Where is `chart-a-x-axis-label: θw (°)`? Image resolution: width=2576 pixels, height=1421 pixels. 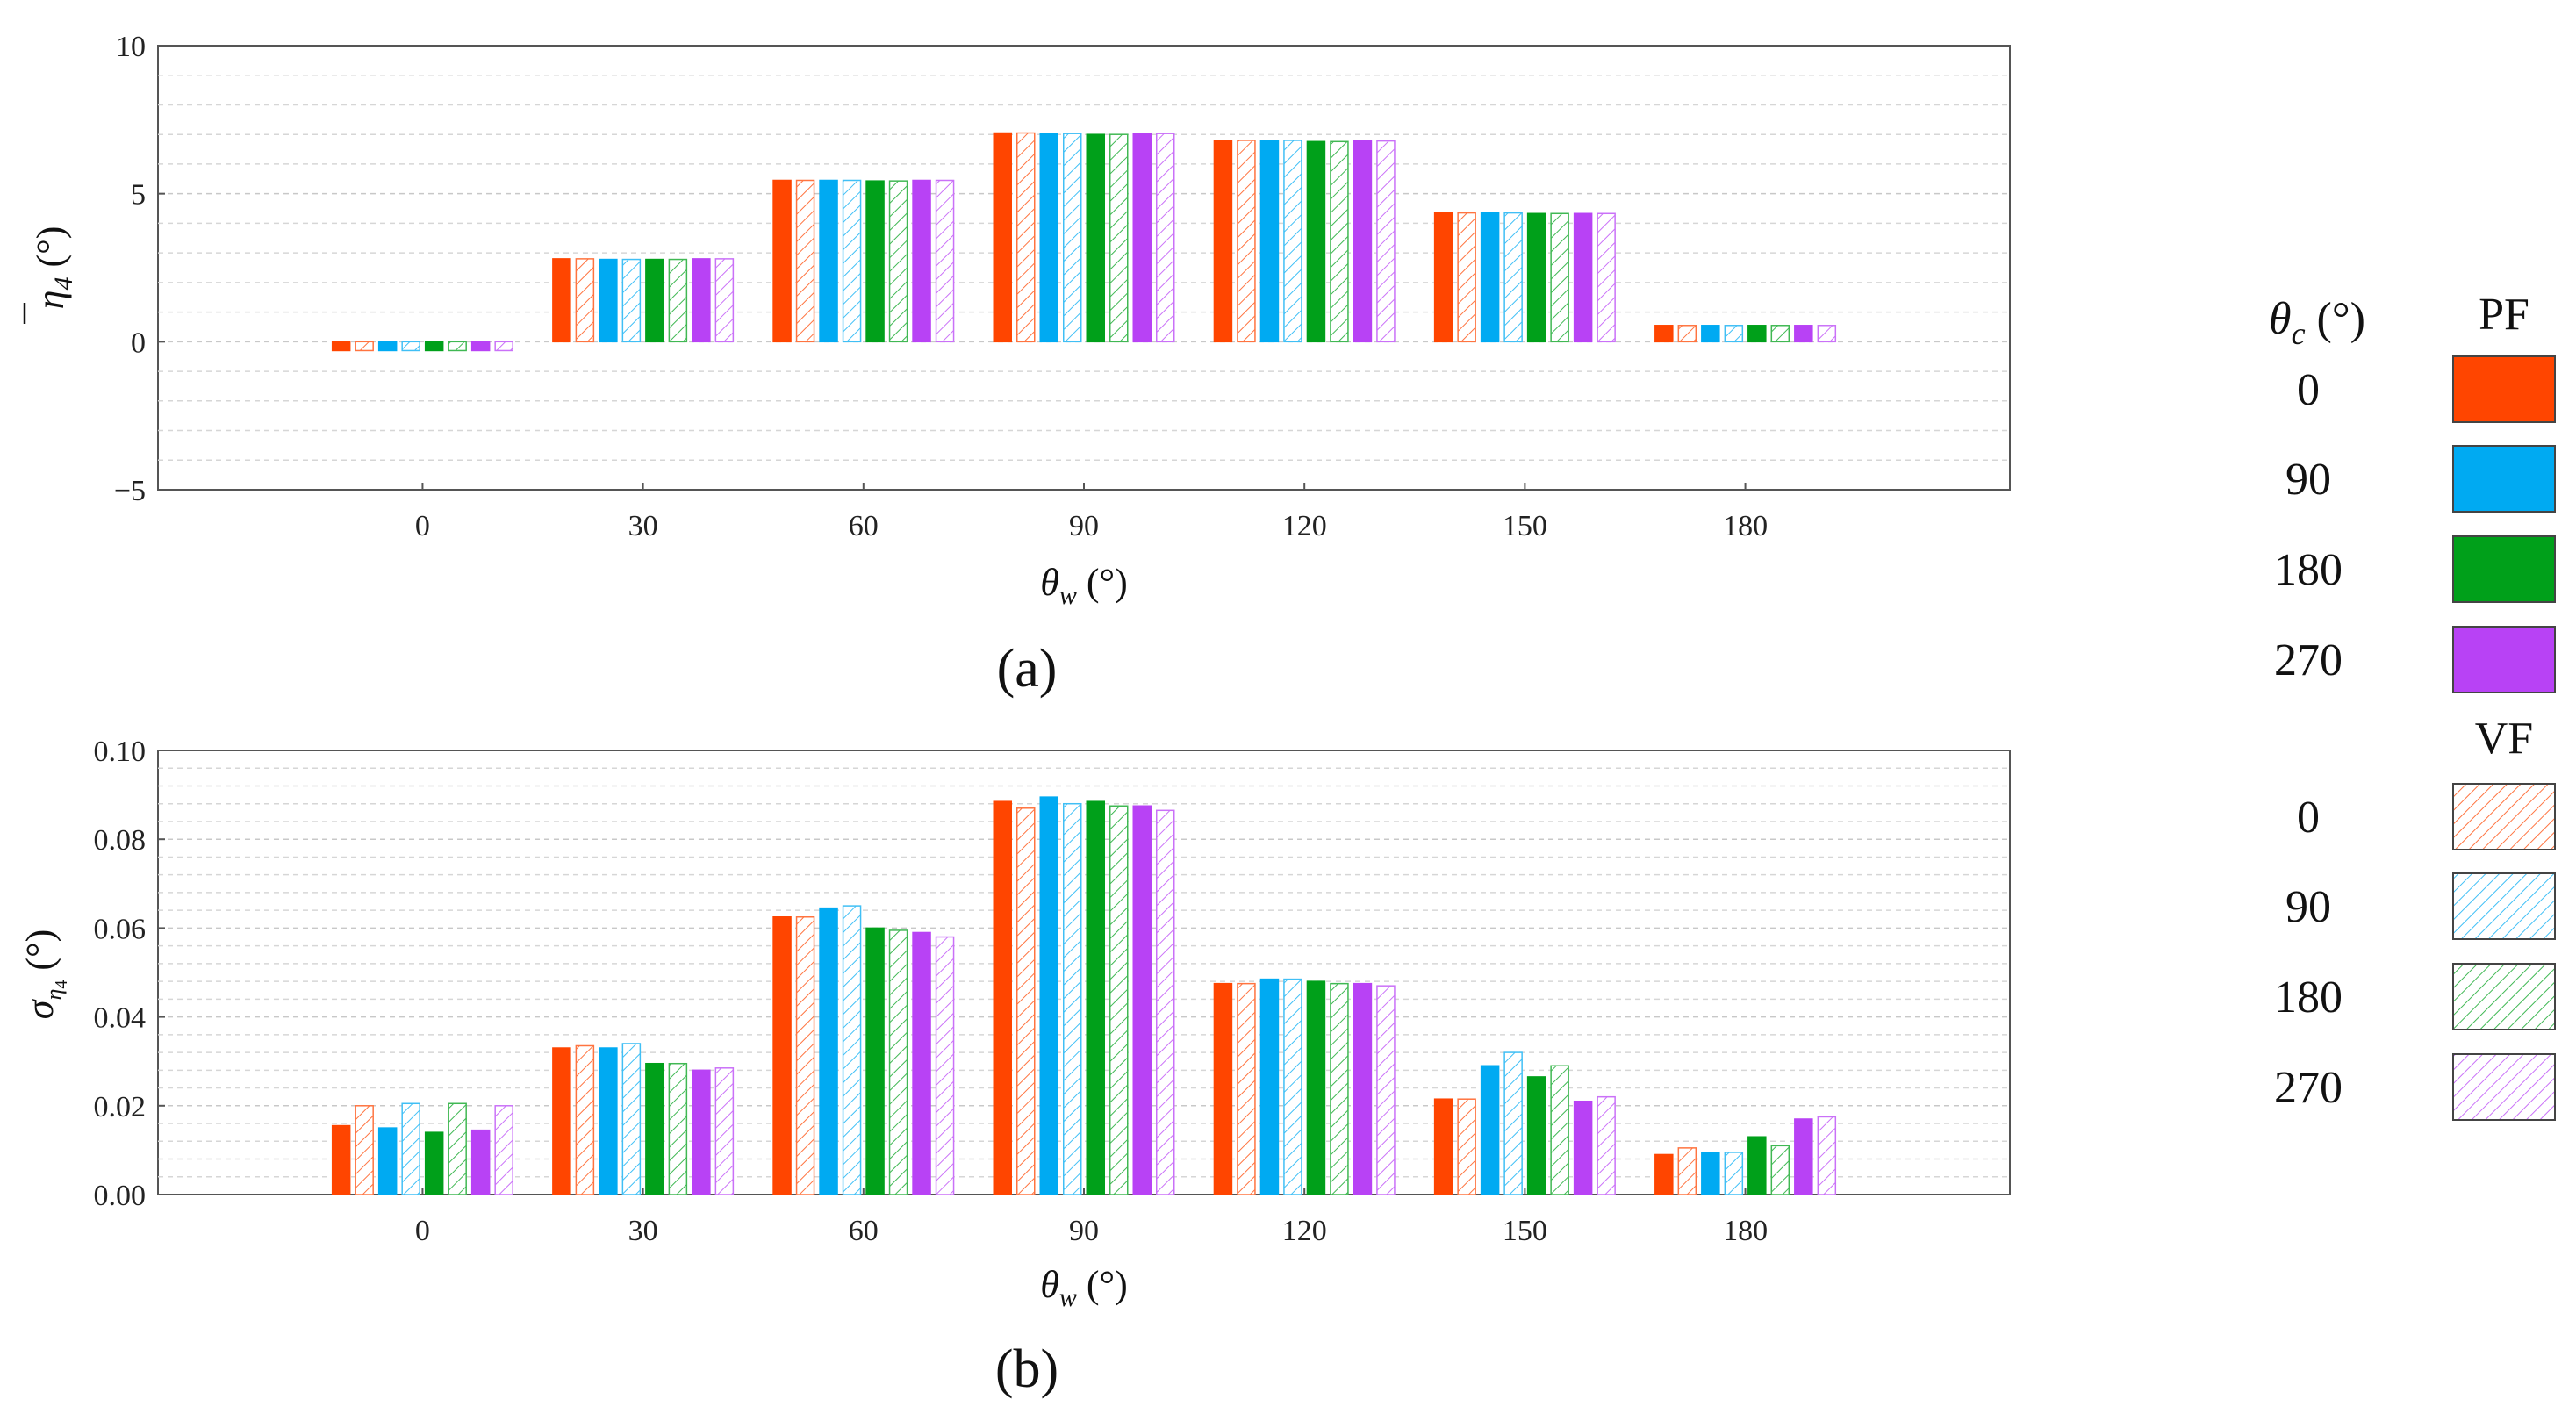
chart-a-x-axis-label: θw (°) is located at coordinates (1084, 585).